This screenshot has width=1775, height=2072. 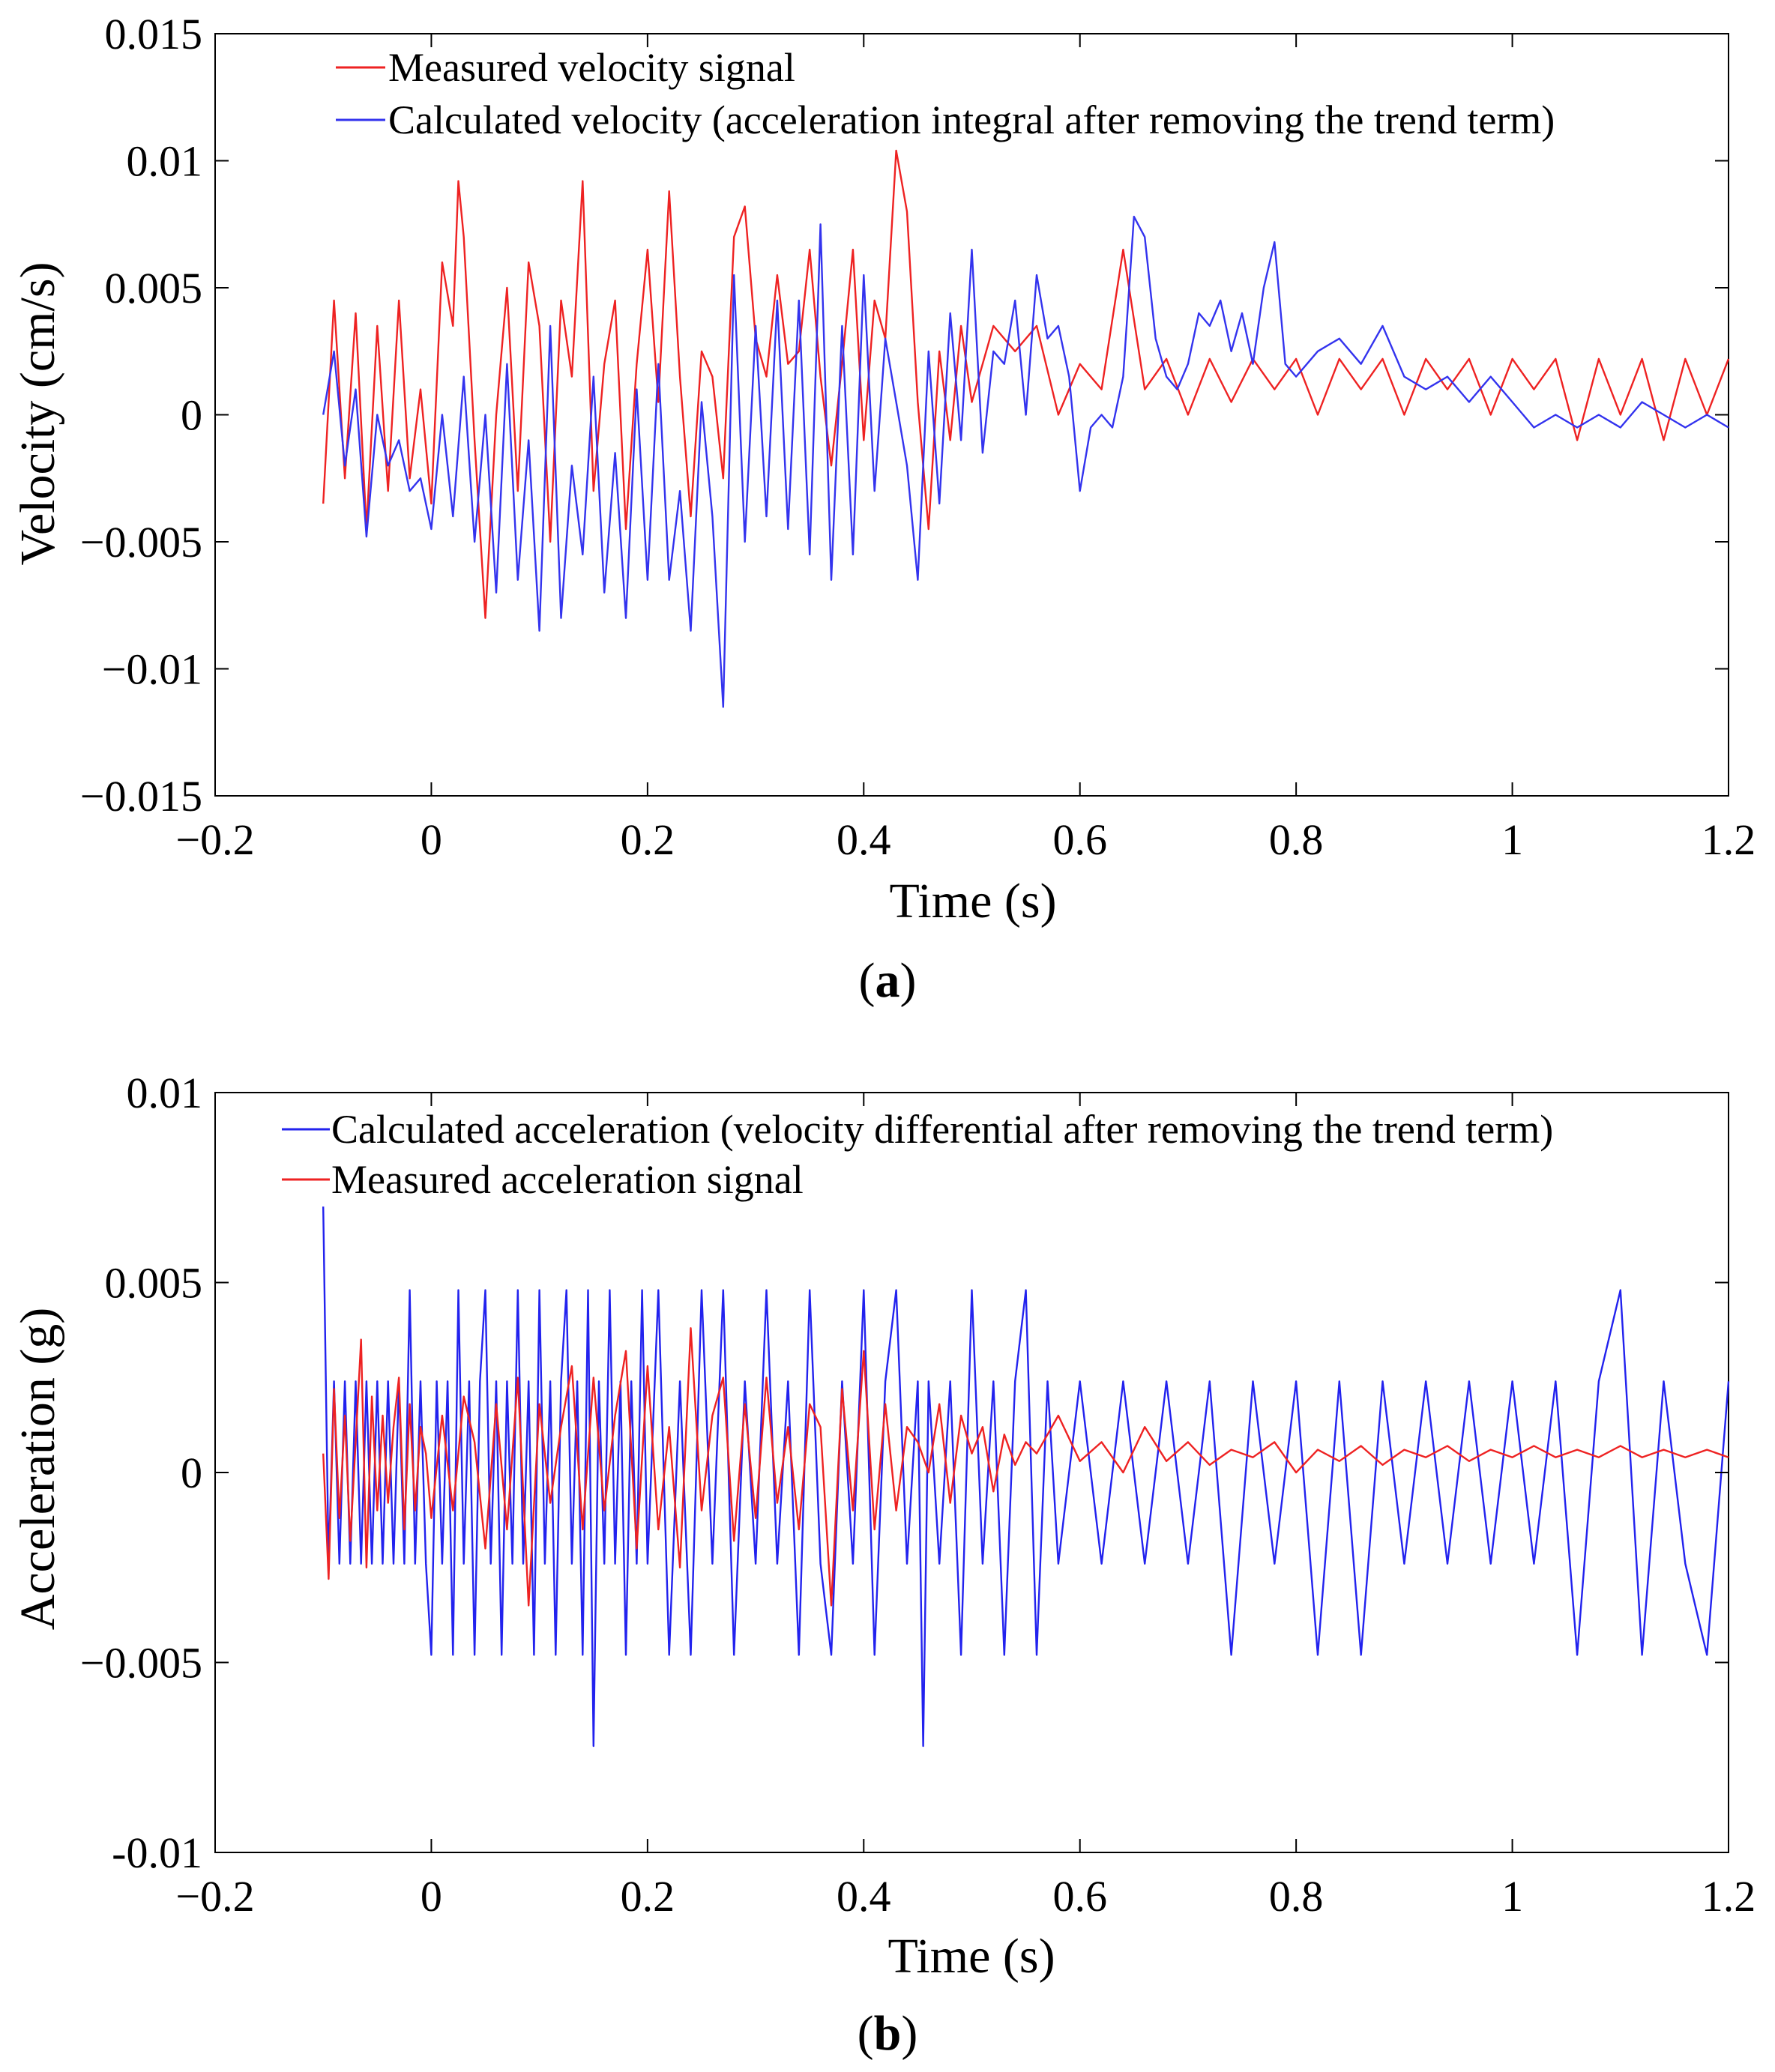 What do you see at coordinates (157, 1852) in the screenshot?
I see `acceleration-y-tick-label: -0.01` at bounding box center [157, 1852].